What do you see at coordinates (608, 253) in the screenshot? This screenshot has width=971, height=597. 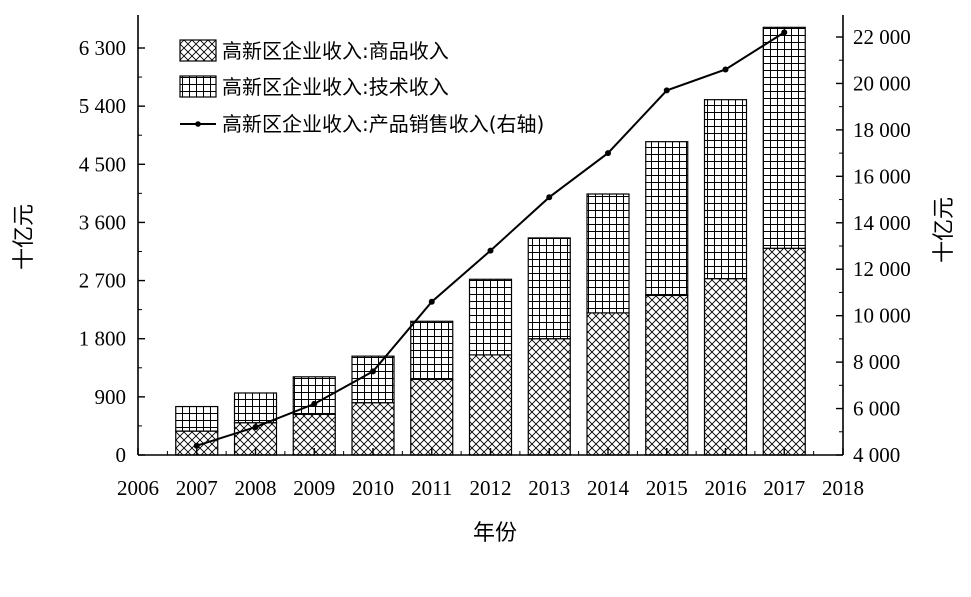 I see `bar-tech-2014` at bounding box center [608, 253].